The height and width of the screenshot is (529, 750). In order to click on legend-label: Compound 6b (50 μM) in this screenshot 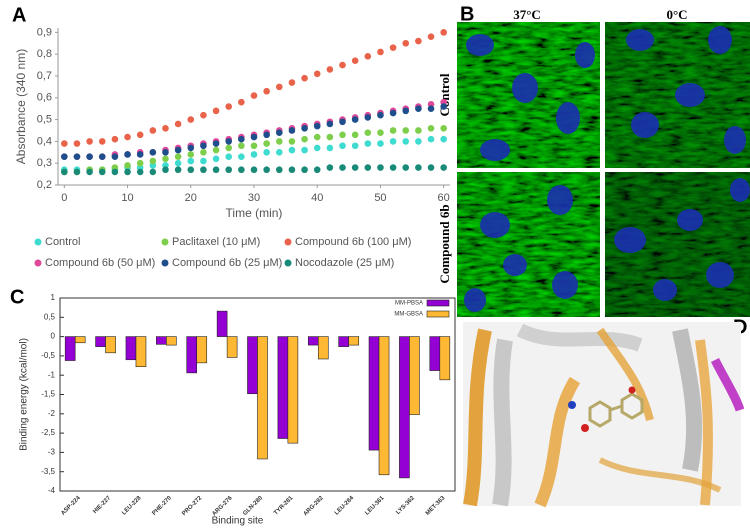, I will do `click(100, 263)`.